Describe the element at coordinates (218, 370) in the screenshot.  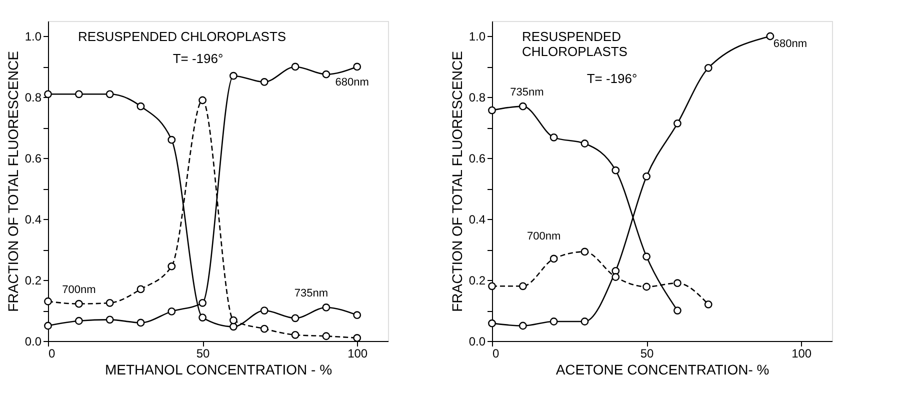
I see `x-axis-title: METHANOL CONCENTRATION - %` at that location.